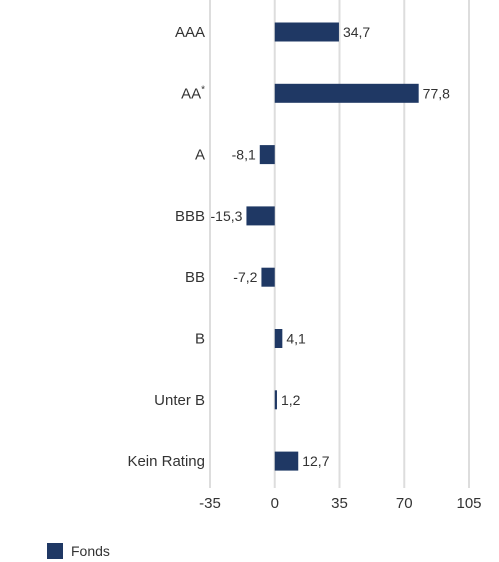  Describe the element at coordinates (275, 503) in the screenshot. I see `x-tick-label: 0` at that location.